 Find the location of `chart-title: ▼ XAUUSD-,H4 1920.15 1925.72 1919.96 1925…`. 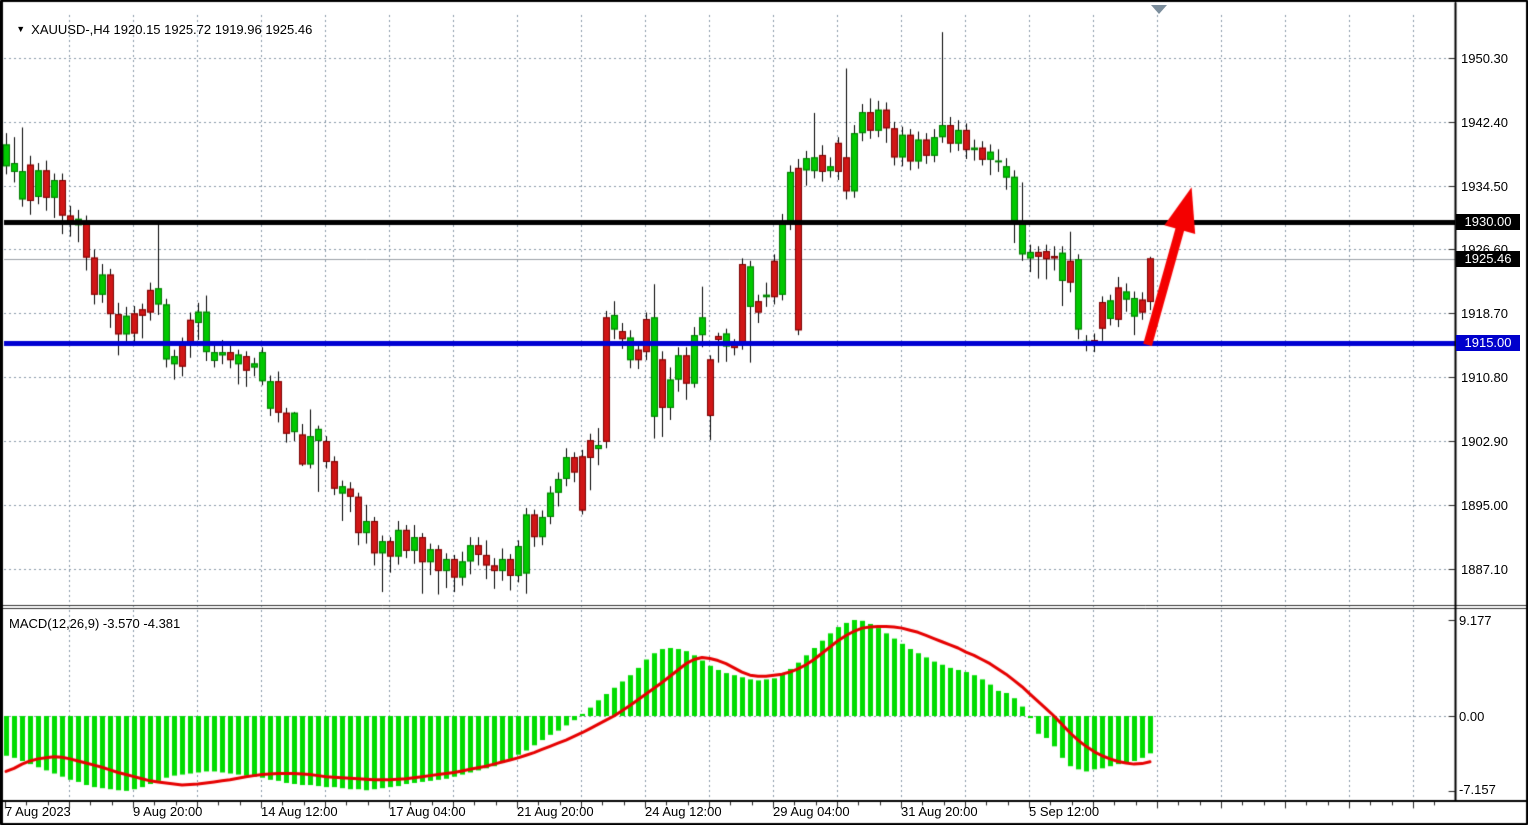

chart-title: ▼ XAUUSD-,H4 1920.15 1925.72 1919.96 1925… is located at coordinates (160, 22).